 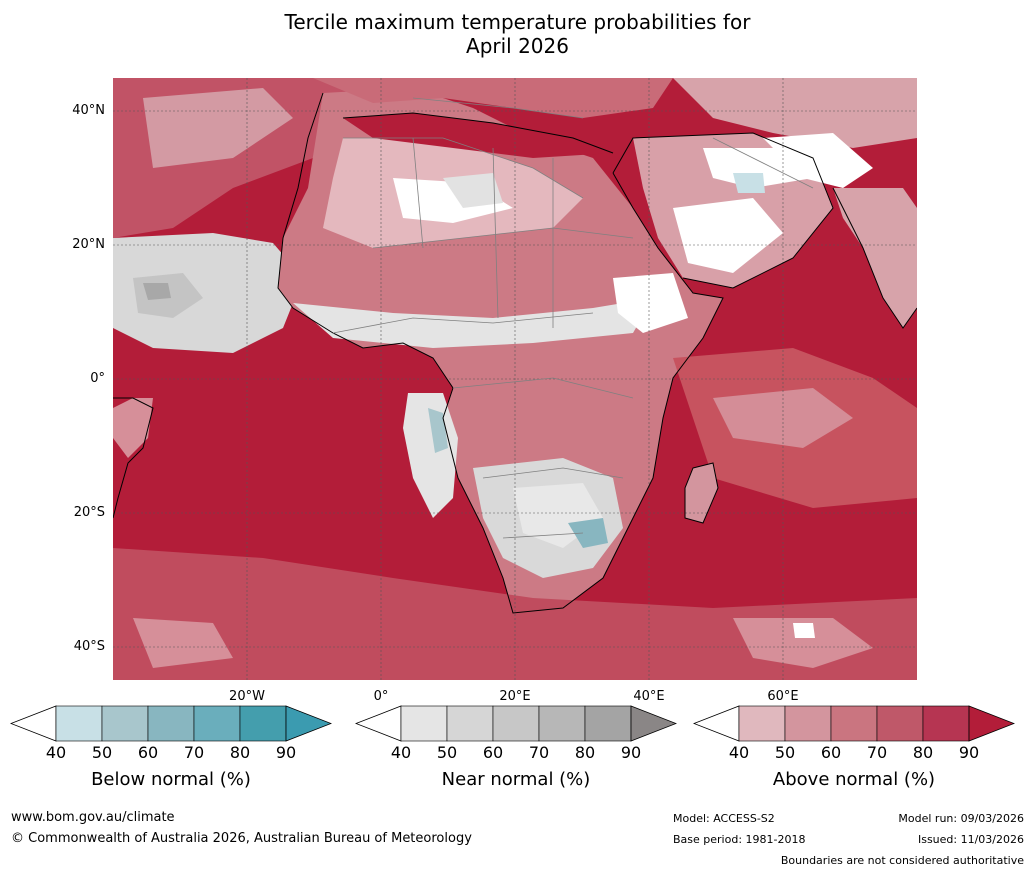 What do you see at coordinates (961, 818) in the screenshot?
I see `footer-model-run: Model run: 09/03/2026` at bounding box center [961, 818].